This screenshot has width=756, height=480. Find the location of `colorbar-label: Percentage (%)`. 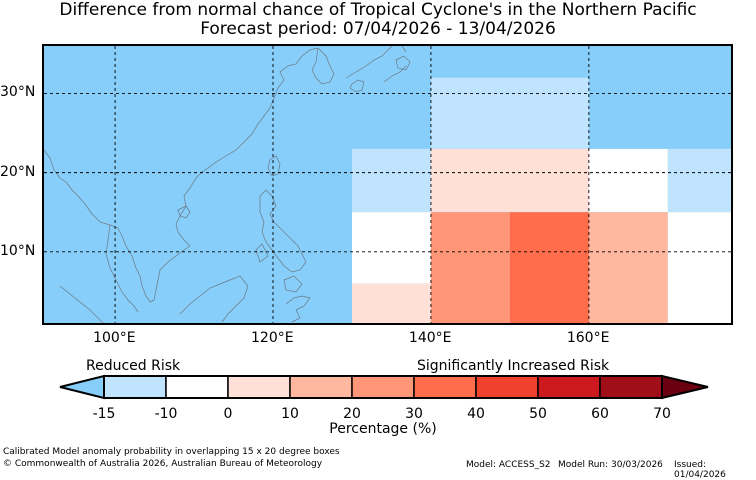

colorbar-label: Percentage (%) is located at coordinates (383, 429).